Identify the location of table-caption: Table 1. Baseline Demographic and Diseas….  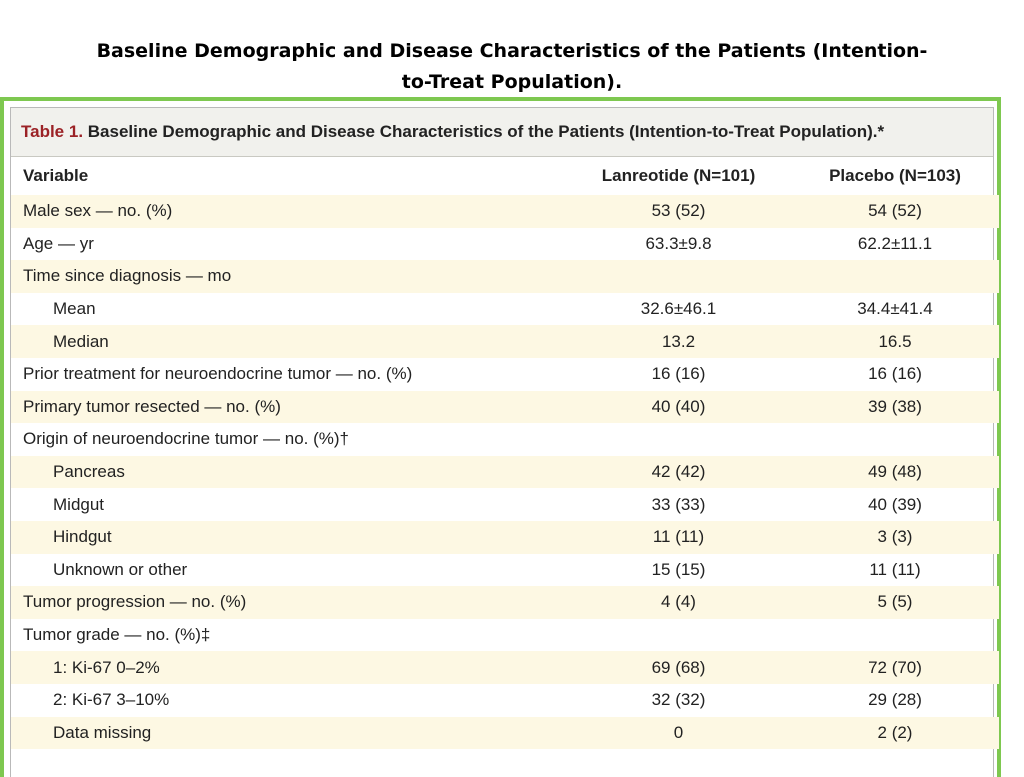
(502, 132).